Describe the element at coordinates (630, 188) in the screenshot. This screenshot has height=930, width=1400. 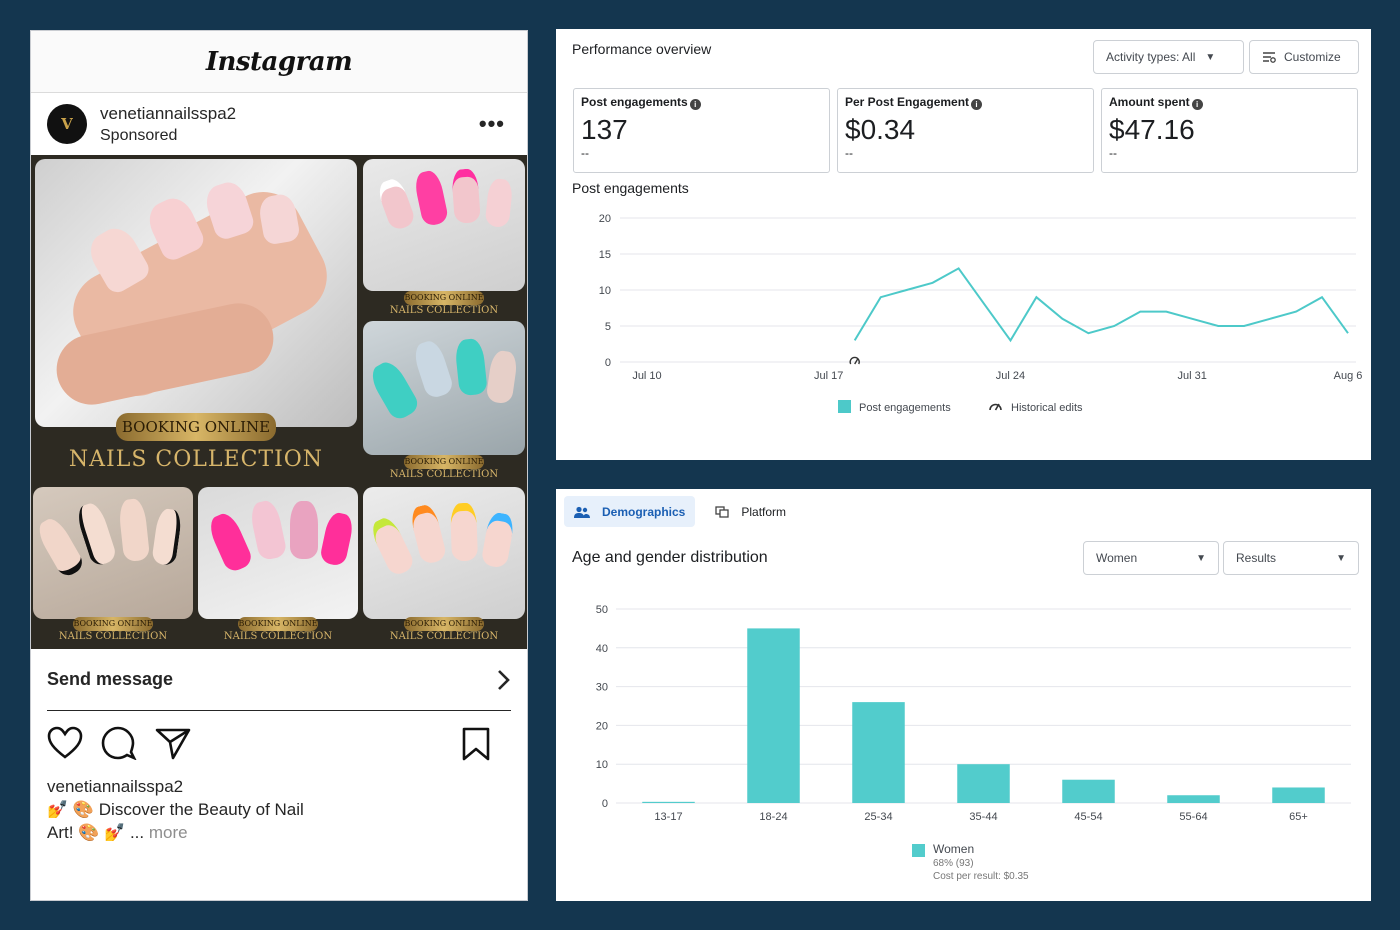
I see `line-chart-title: Post engagements` at that location.